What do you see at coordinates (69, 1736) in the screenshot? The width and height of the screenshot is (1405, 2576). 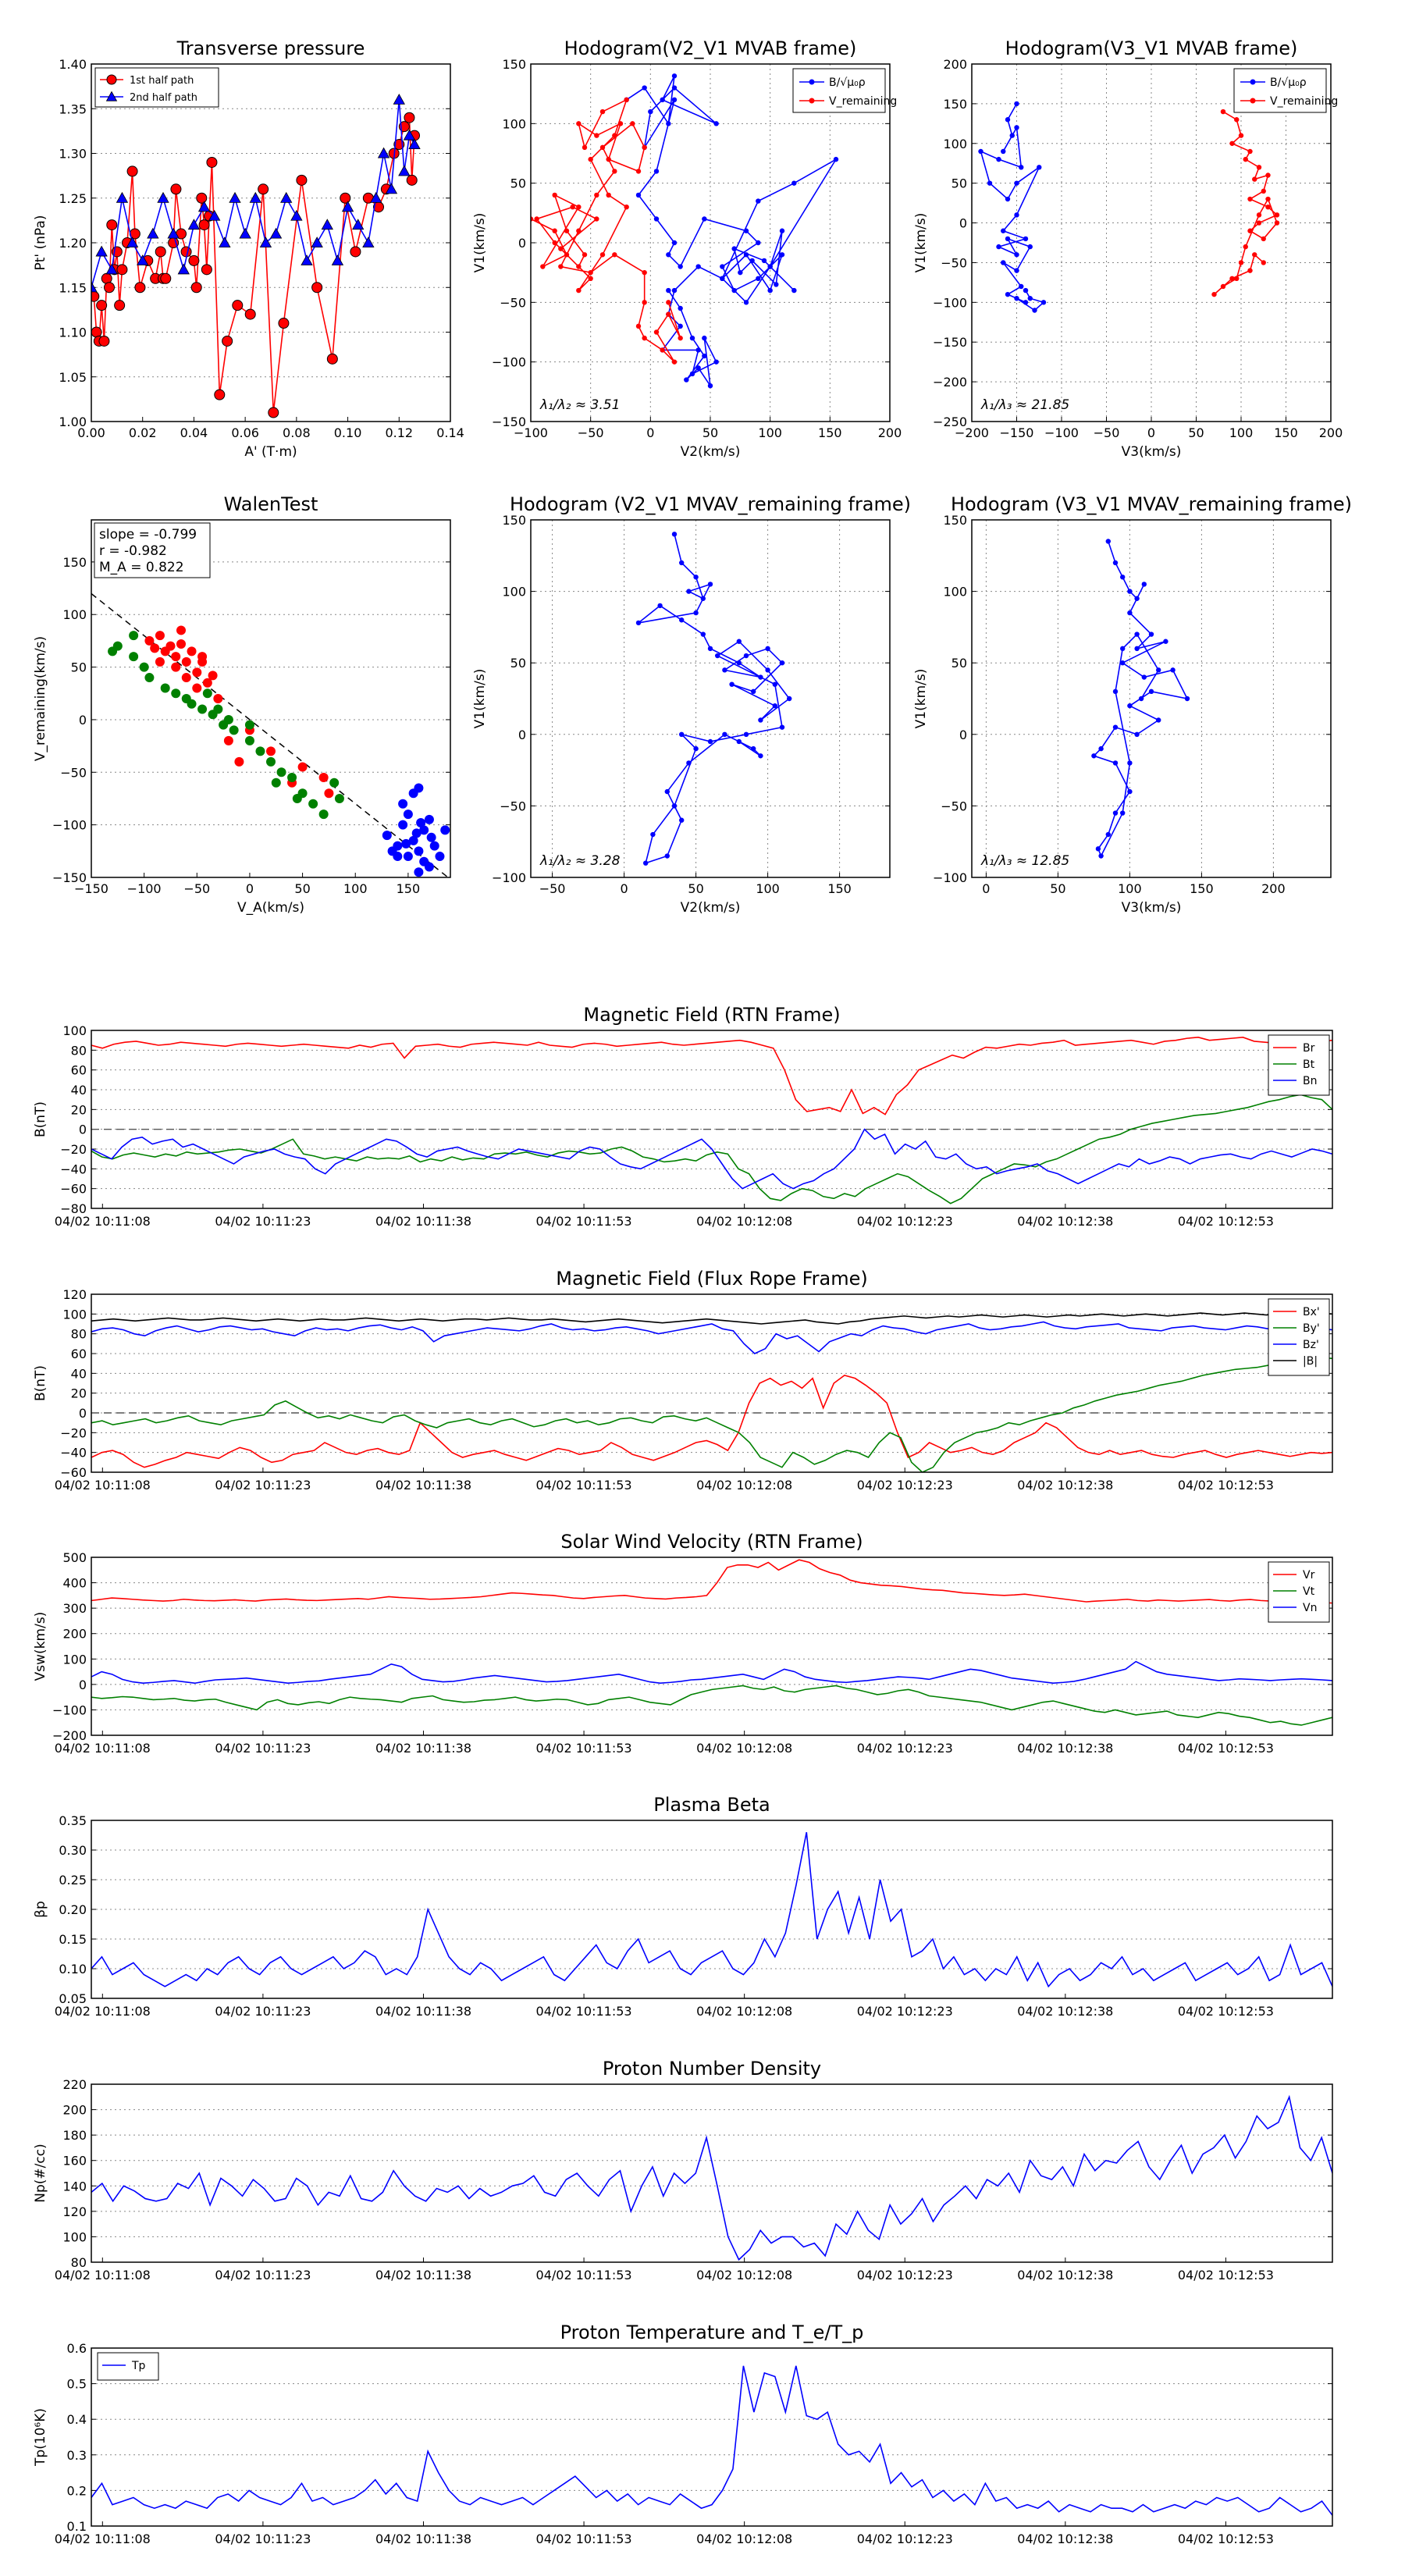 I see `ts3-ytick-label: −200` at bounding box center [69, 1736].